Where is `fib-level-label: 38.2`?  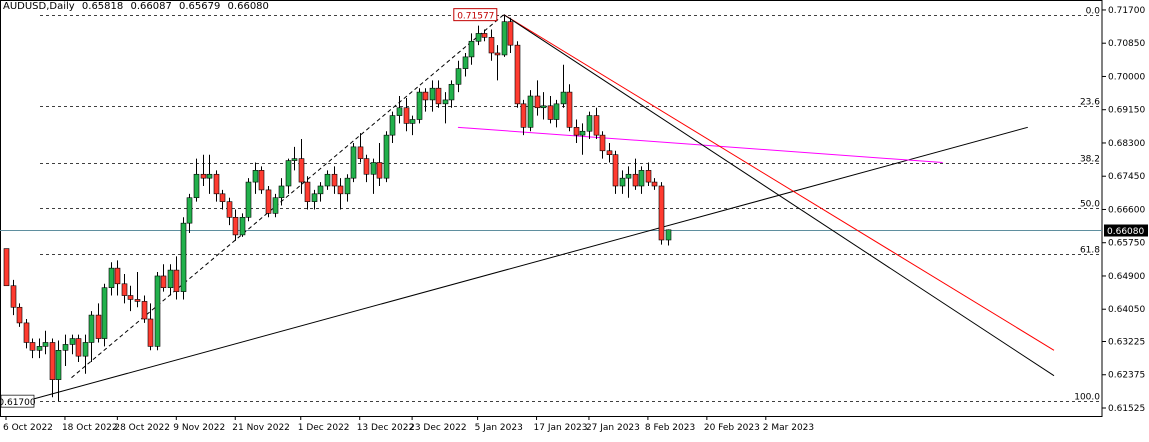
fib-level-label: 38.2 is located at coordinates (1090, 160).